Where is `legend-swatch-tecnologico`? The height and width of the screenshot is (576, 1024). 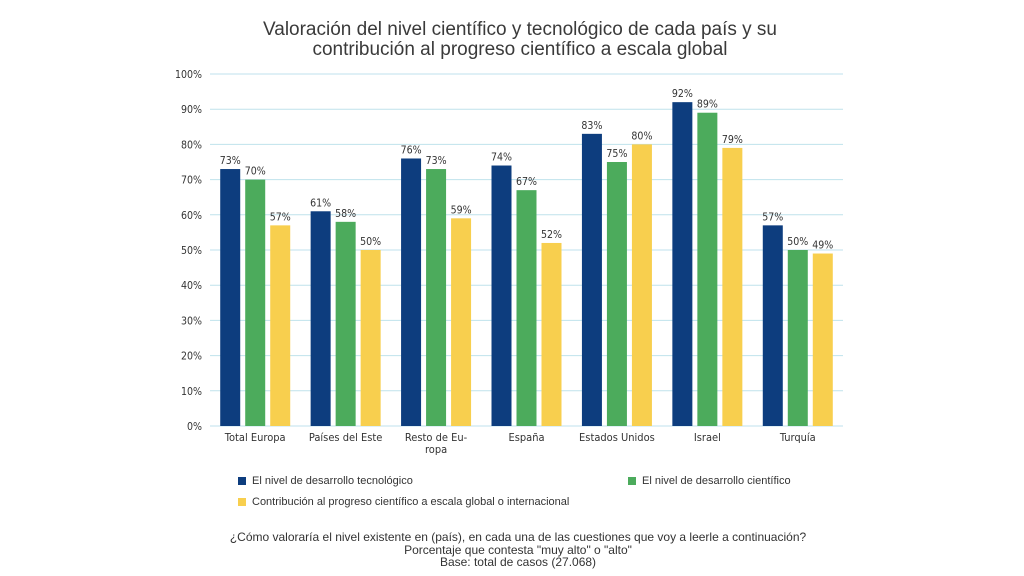
legend-swatch-tecnologico is located at coordinates (242, 481).